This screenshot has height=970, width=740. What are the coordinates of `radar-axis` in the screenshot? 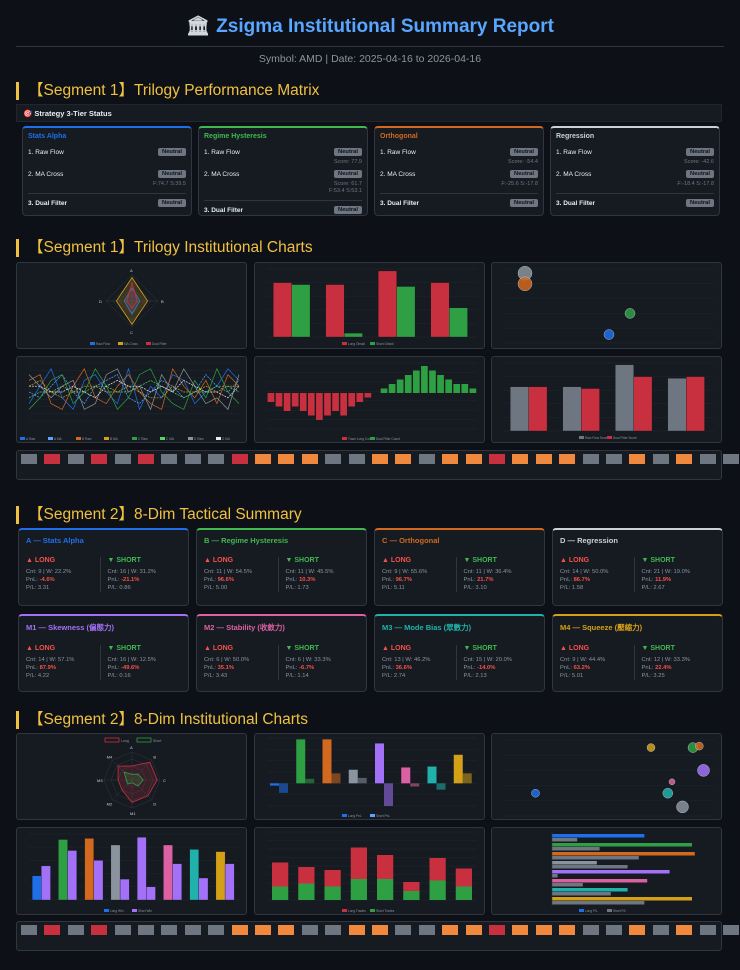 It's located at (141, 770).